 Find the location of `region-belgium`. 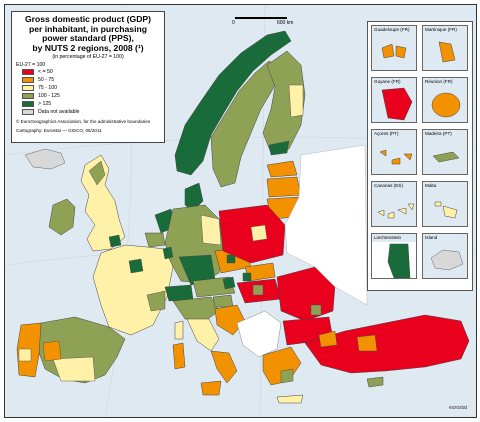

region-belgium is located at coordinates (155, 240).